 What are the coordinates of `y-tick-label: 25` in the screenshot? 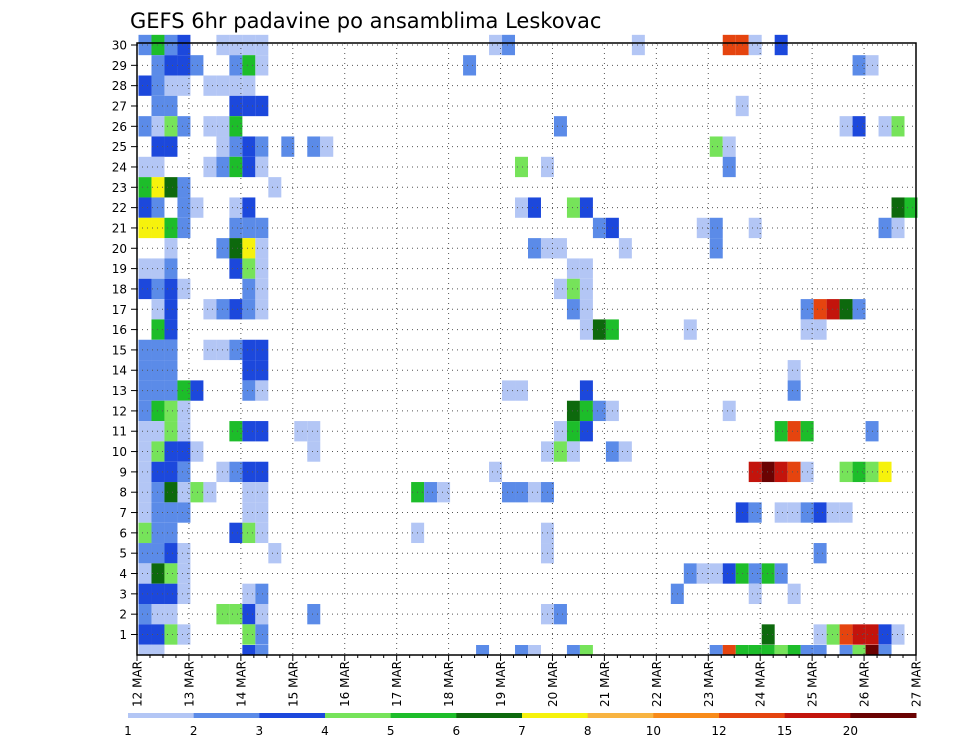 It's located at (119, 147).